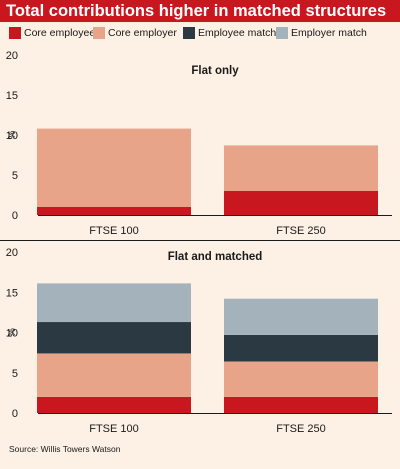 This screenshot has width=400, height=469. Describe the element at coordinates (12, 253) in the screenshot. I see `panel-2-ytick-20: 20` at that location.